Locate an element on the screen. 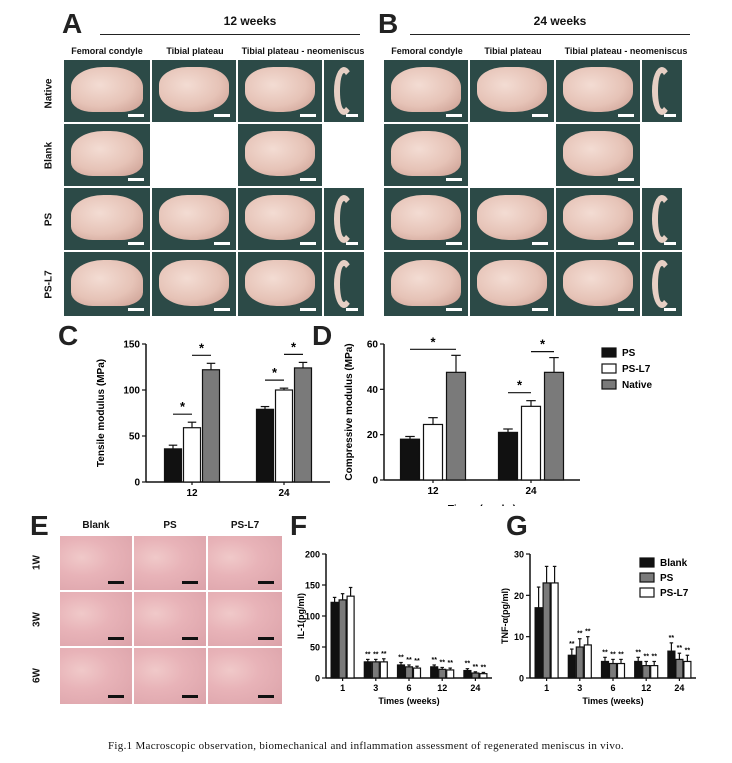 Image resolution: width=732 pixels, height=763 pixels. photo-native-neomeniscus-24w is located at coordinates (662, 91).